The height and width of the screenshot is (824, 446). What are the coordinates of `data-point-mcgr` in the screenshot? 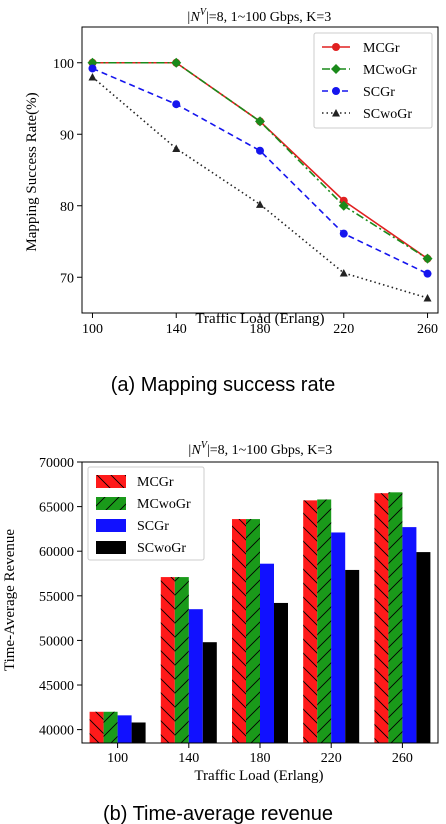 It's located at (343, 200).